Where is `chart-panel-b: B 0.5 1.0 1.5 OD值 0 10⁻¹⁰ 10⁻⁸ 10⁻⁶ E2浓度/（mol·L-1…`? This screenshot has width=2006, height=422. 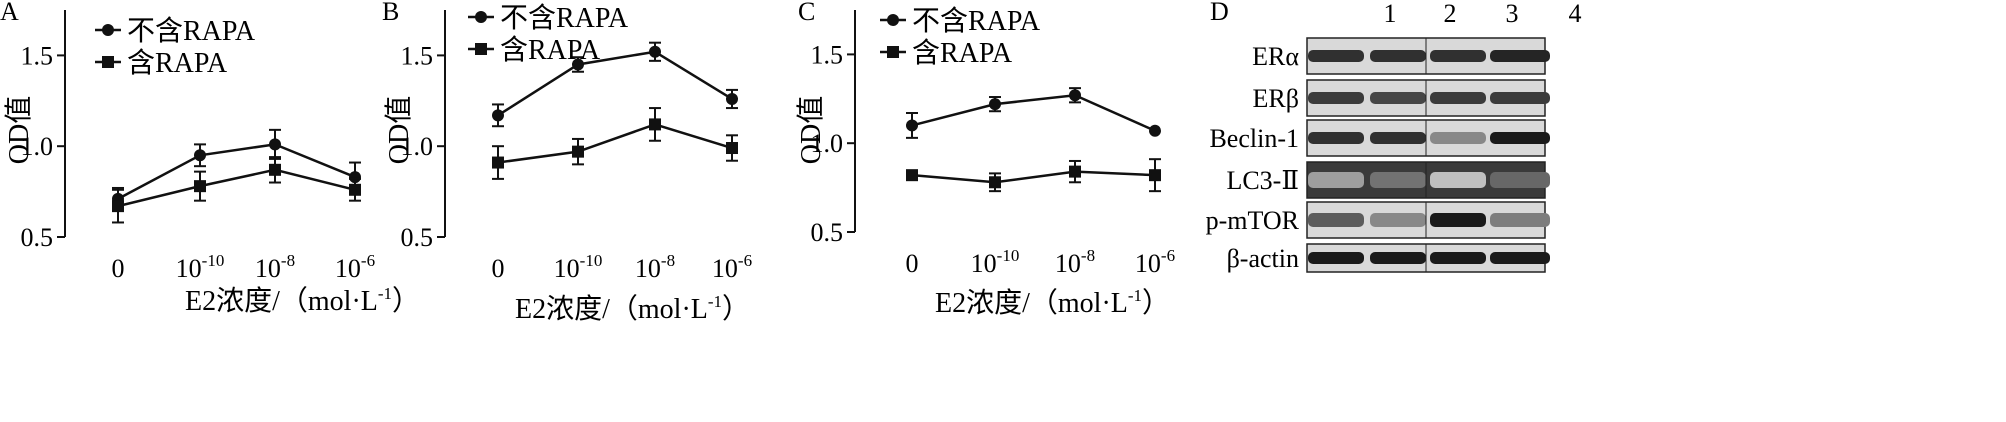
chart-panel-b: B 0.5 1.0 1.5 OD值 0 10⁻¹⁰ 10⁻⁸ 10⁻⁶ E2浓度/（mol·L-1… is located at coordinates (567, 162).